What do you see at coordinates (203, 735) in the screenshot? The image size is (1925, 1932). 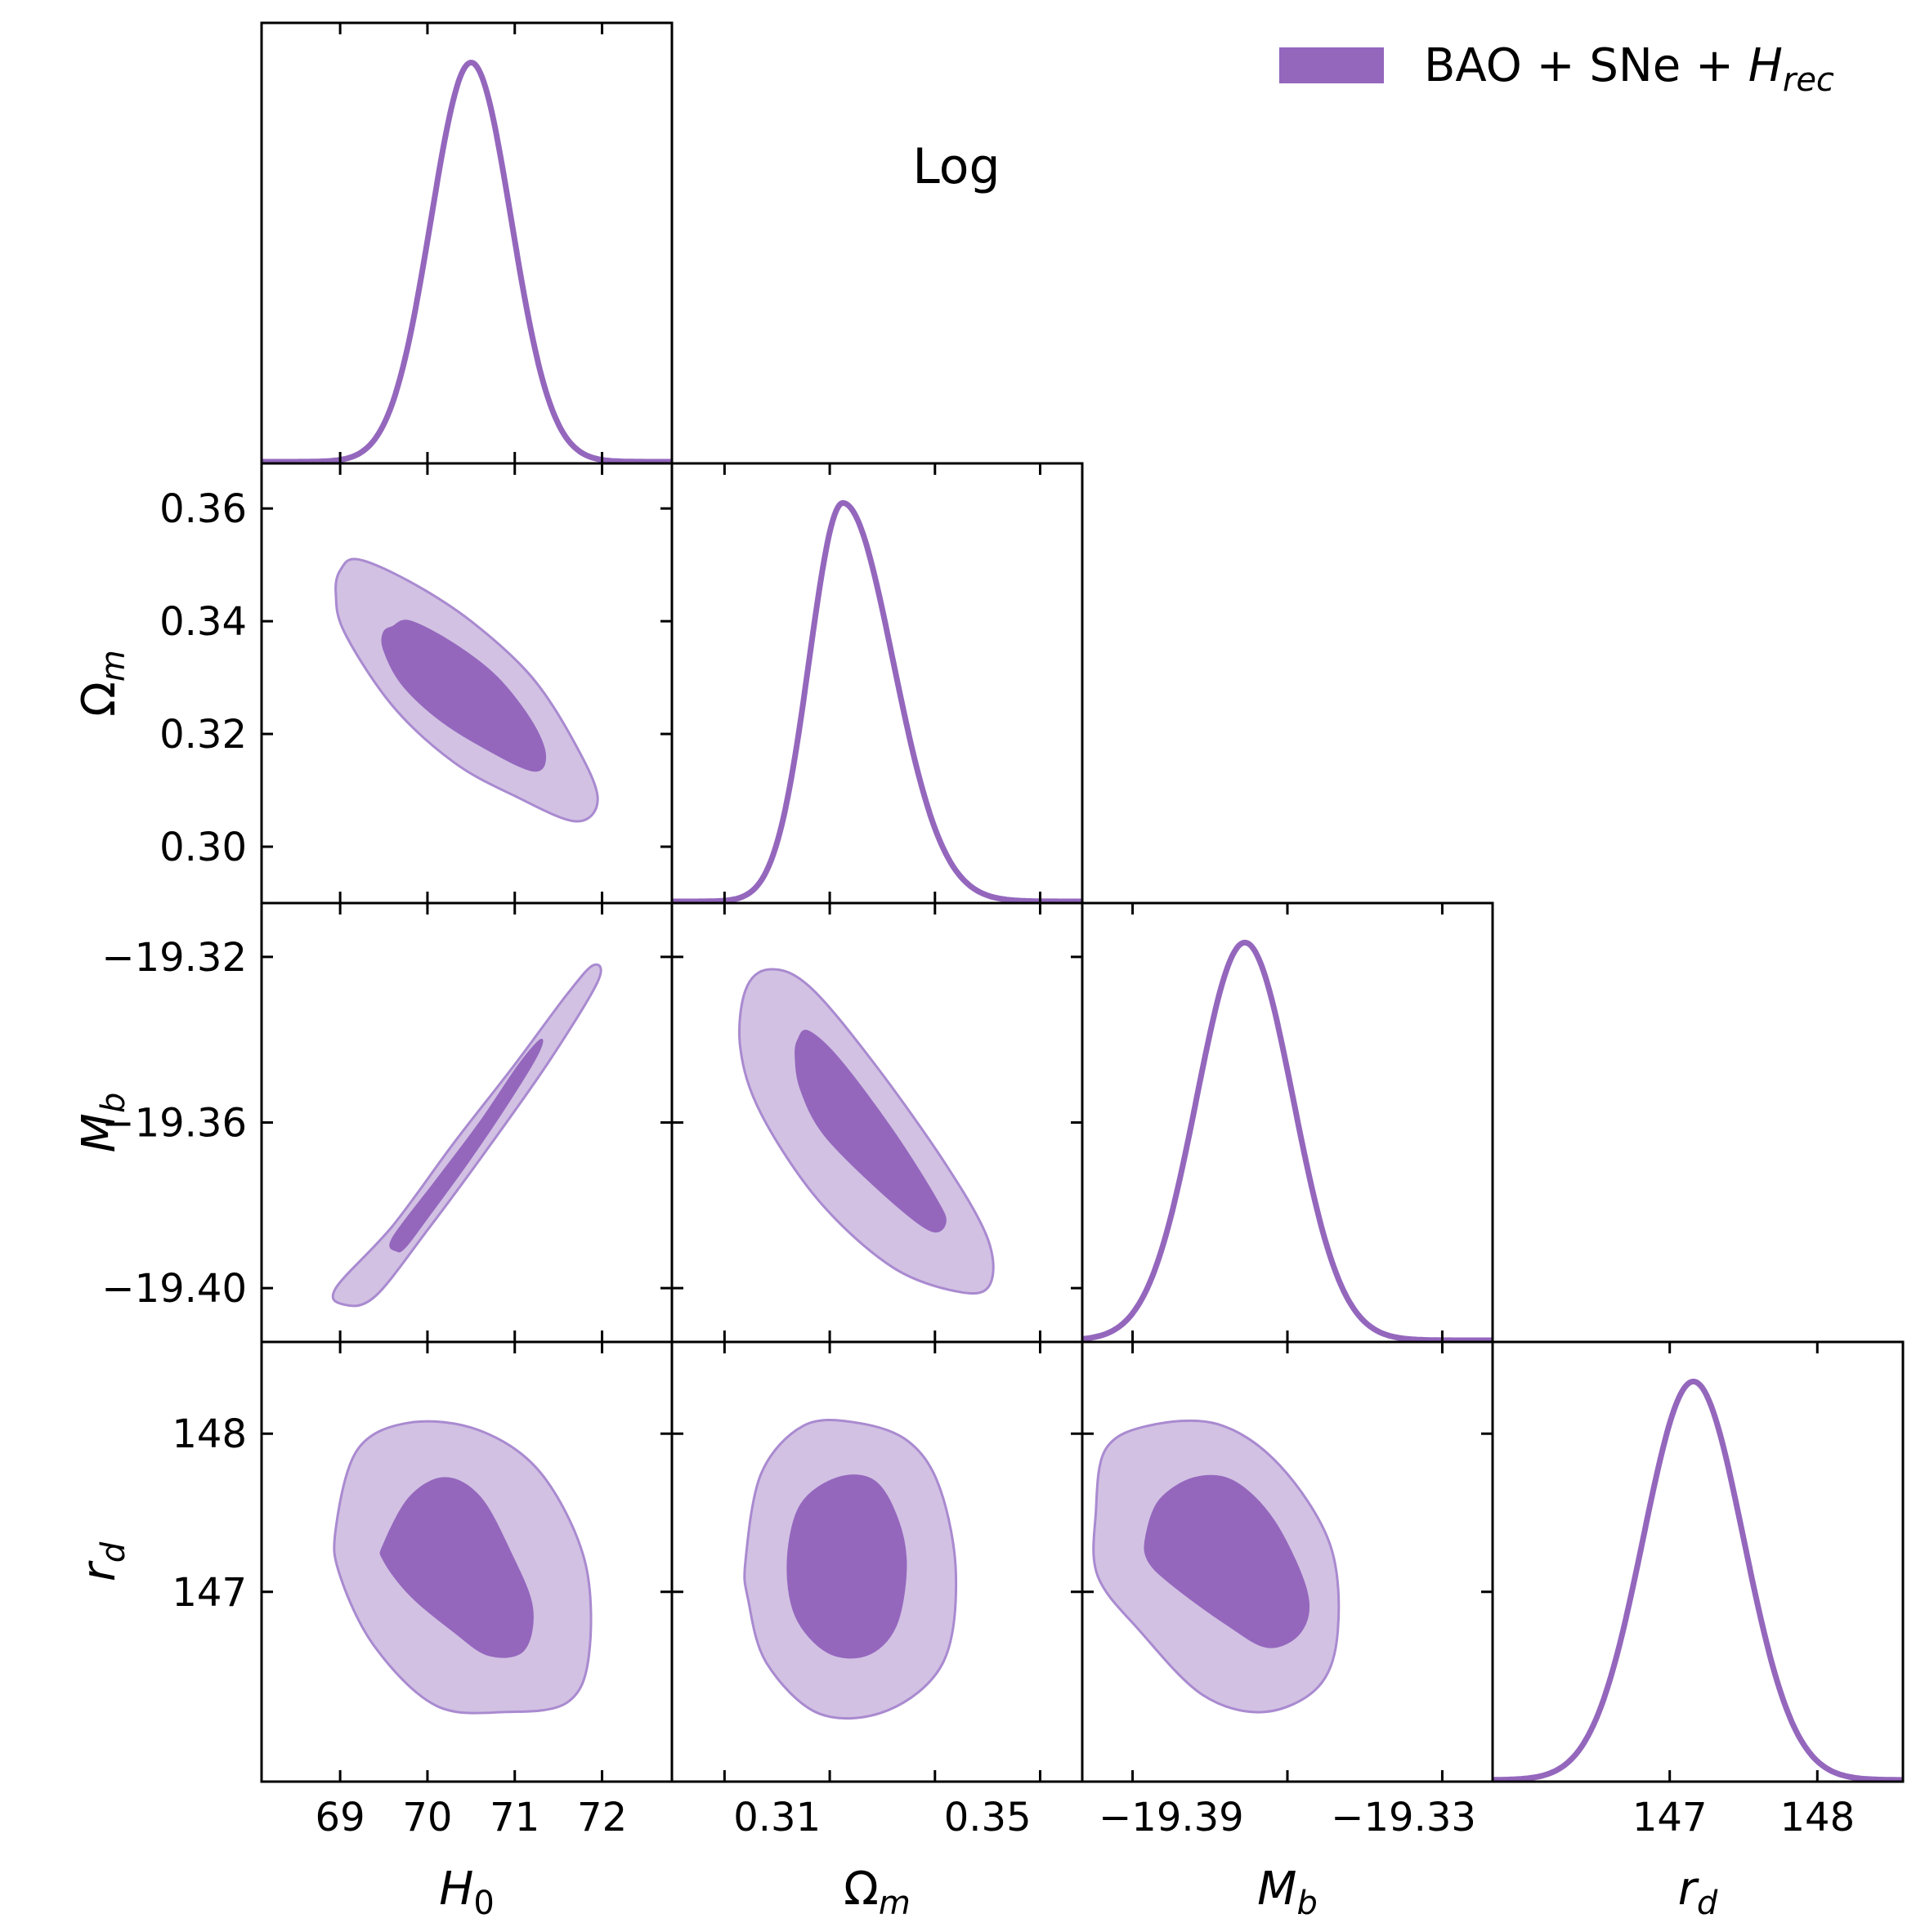 I see `y-tick-label-Om: 0.32` at bounding box center [203, 735].